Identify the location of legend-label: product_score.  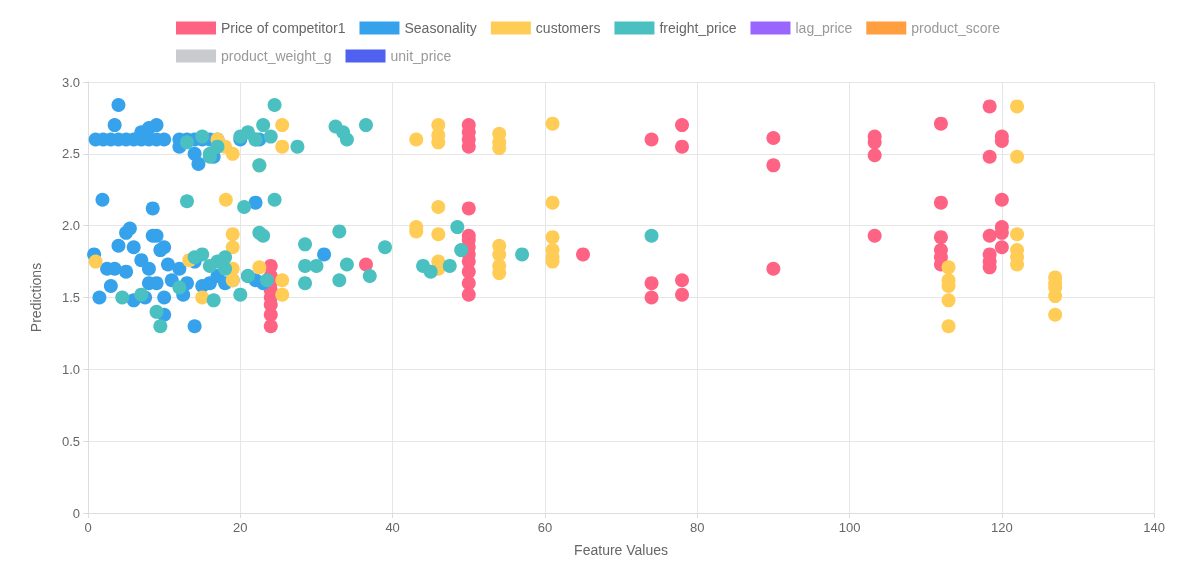
(956, 28).